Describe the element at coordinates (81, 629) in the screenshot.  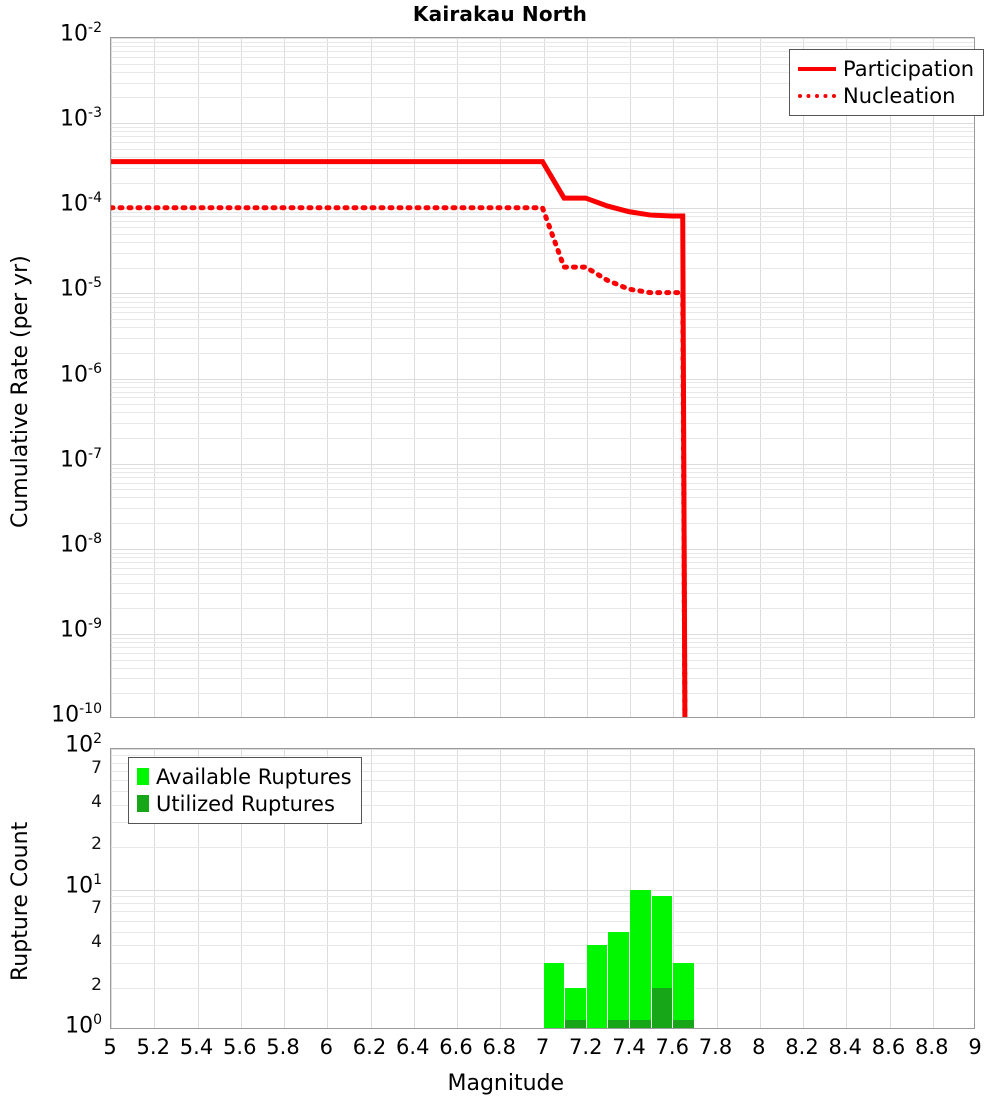
I see `y-tick-top: 10⁻⁹` at that location.